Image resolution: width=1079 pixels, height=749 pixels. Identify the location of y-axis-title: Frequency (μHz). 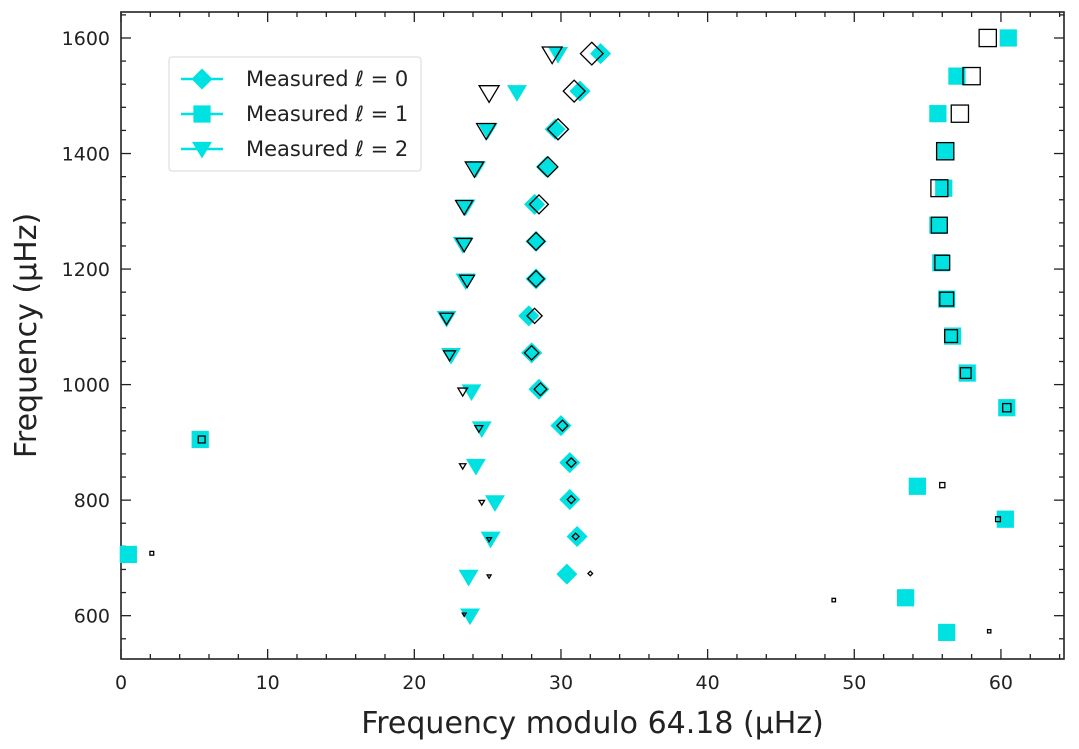
(26, 335).